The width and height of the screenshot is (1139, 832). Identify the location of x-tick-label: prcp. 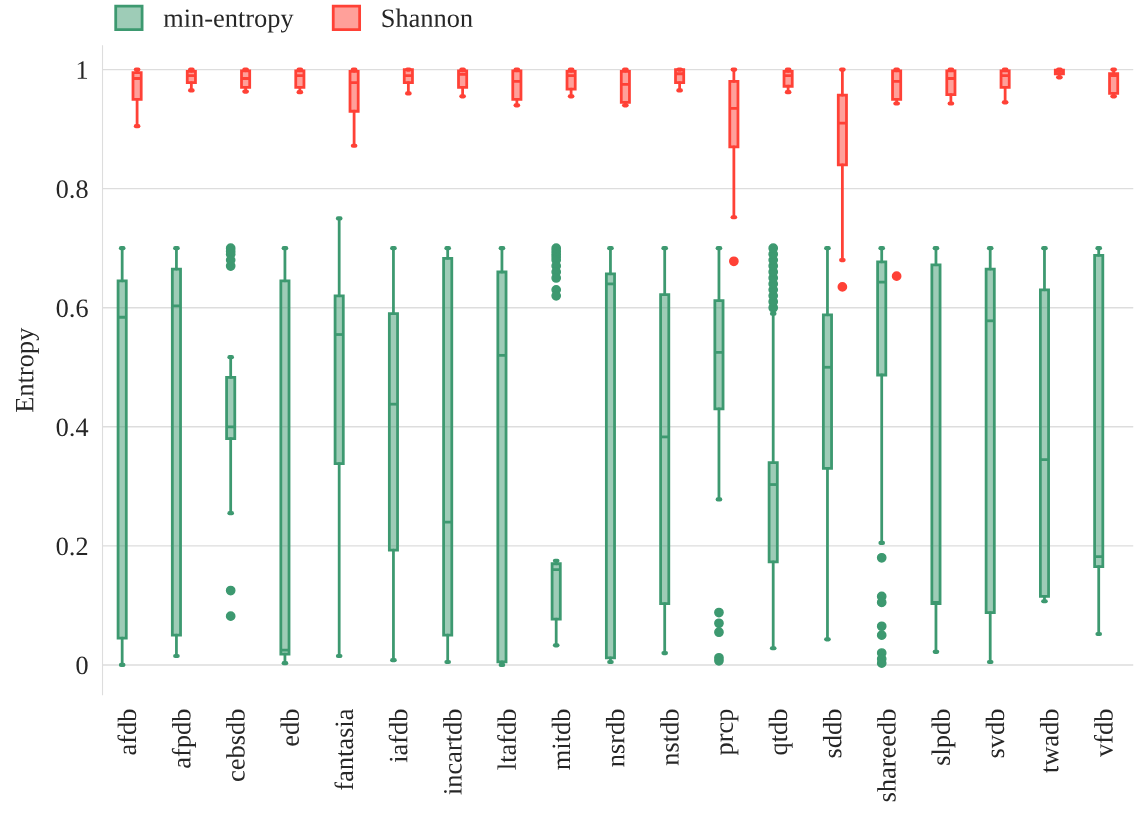
(729, 732).